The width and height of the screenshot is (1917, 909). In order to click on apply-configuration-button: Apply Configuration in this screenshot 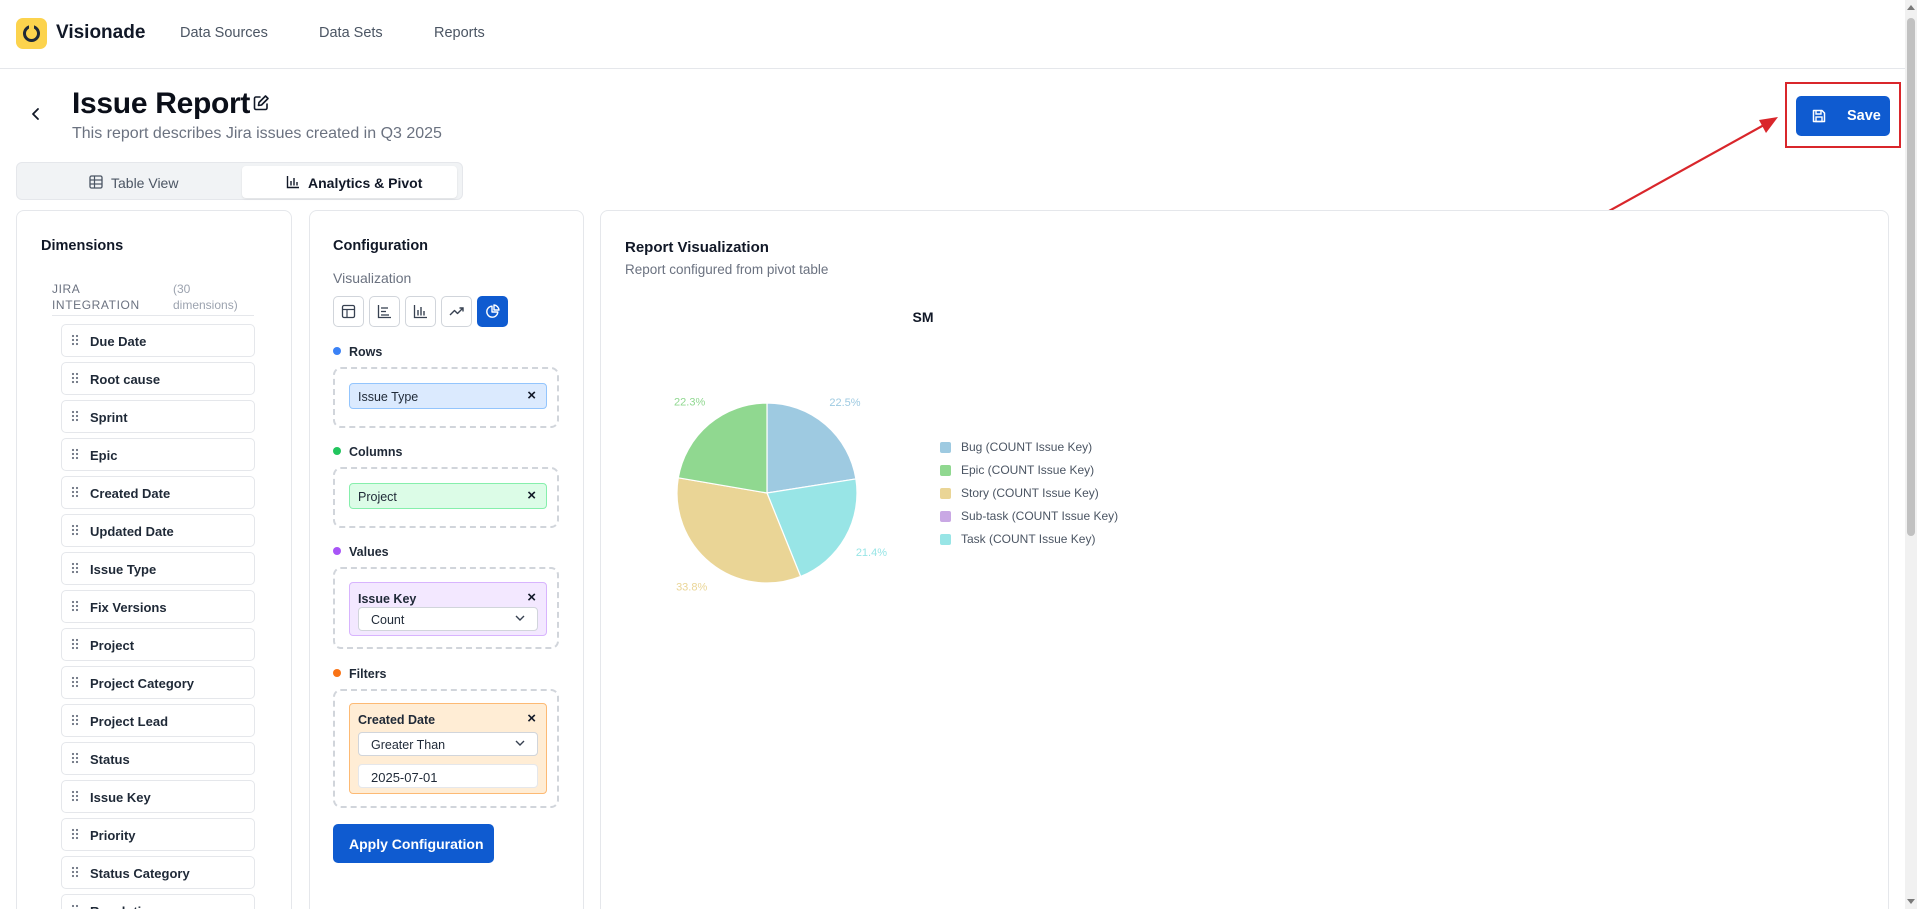, I will do `click(413, 843)`.